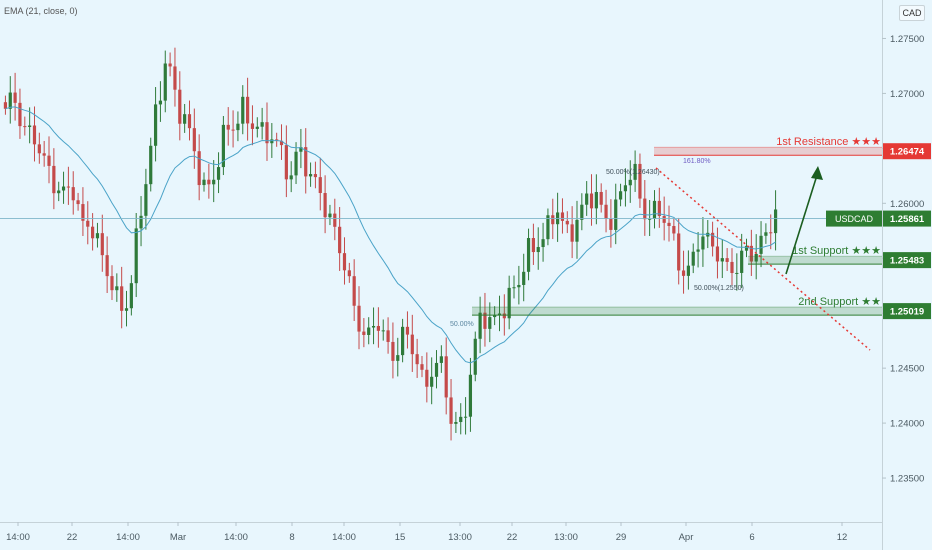 Image resolution: width=932 pixels, height=550 pixels. Describe the element at coordinates (566, 537) in the screenshot. I see `x-tick-label: 13:00` at that location.